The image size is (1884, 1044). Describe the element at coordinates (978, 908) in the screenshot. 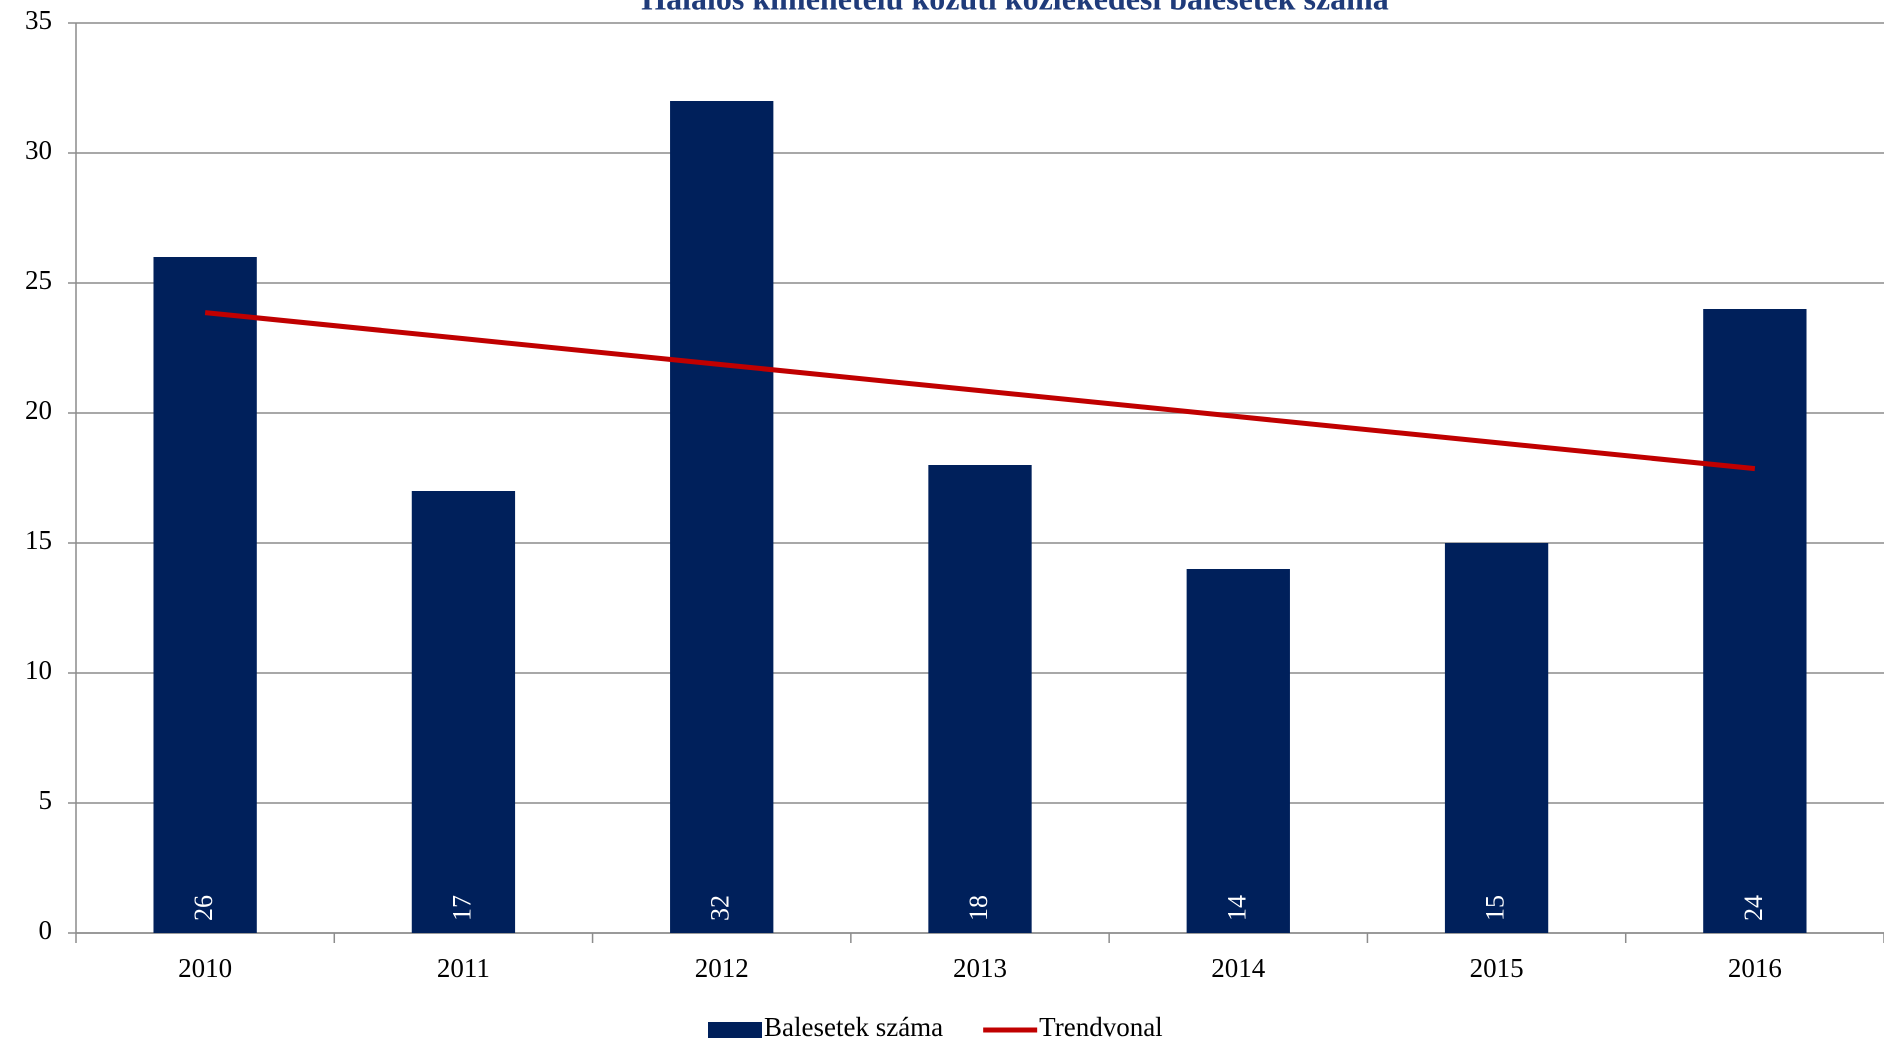

I see `data-label: 18` at that location.